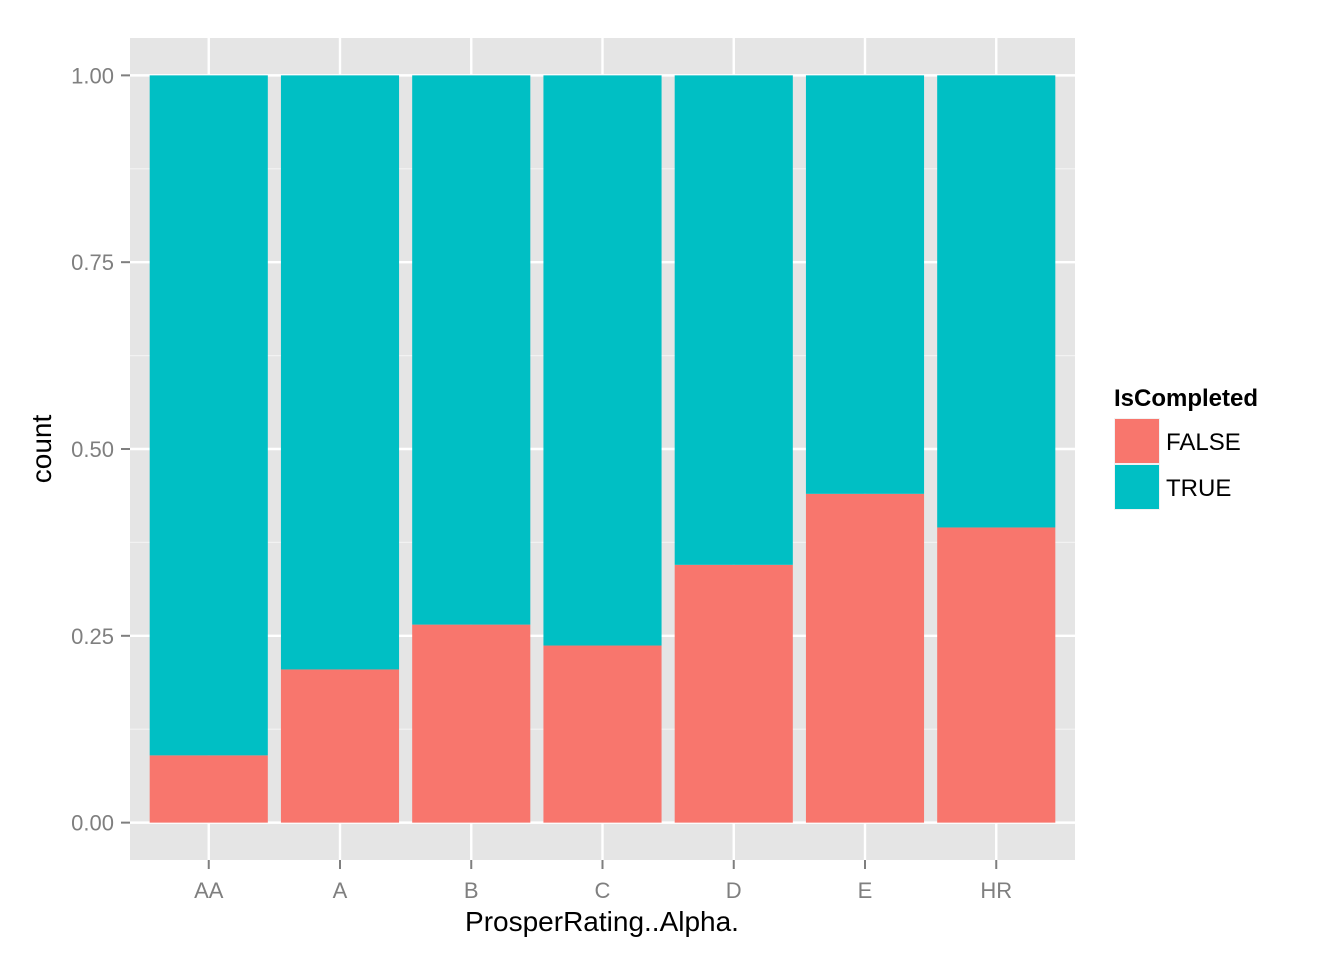  What do you see at coordinates (602, 734) in the screenshot?
I see `bar-false-c` at bounding box center [602, 734].